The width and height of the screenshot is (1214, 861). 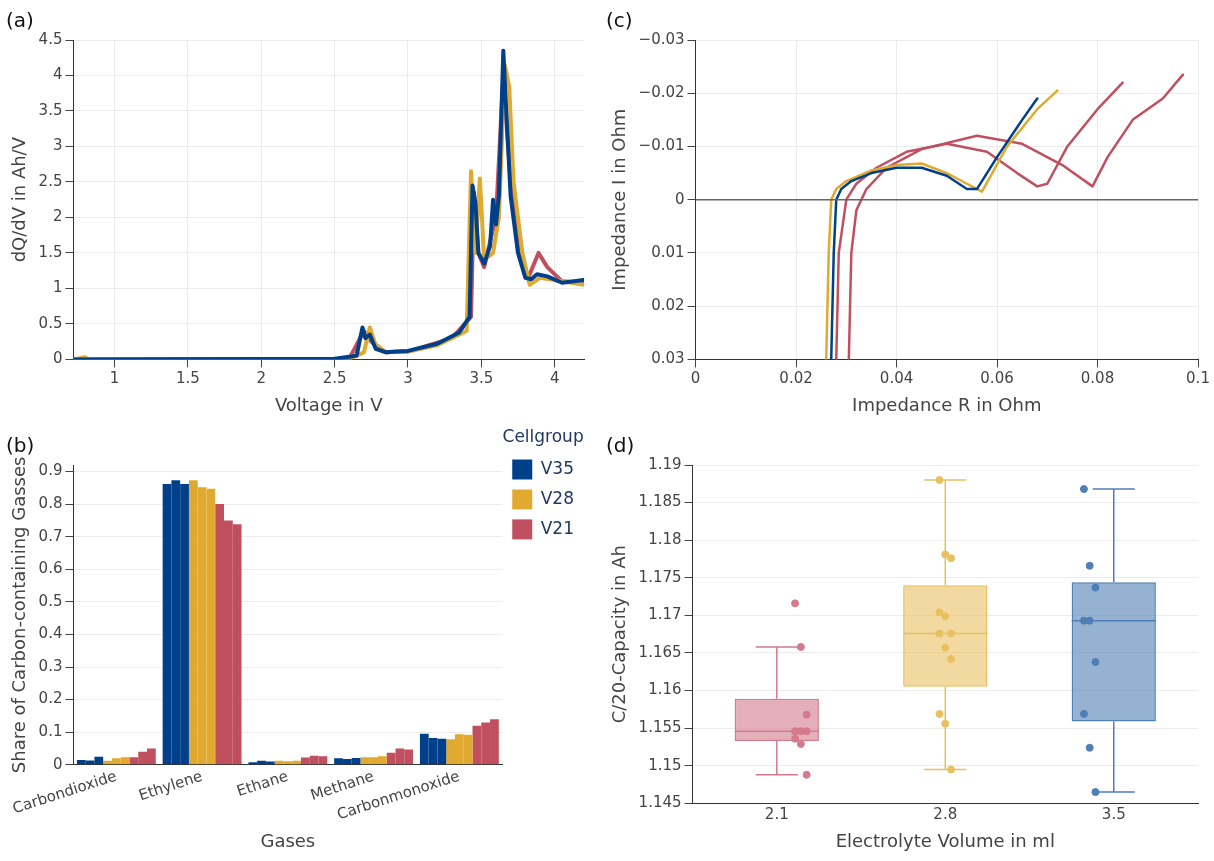 I want to click on y-tick-label: 1.18, so click(x=665, y=539).